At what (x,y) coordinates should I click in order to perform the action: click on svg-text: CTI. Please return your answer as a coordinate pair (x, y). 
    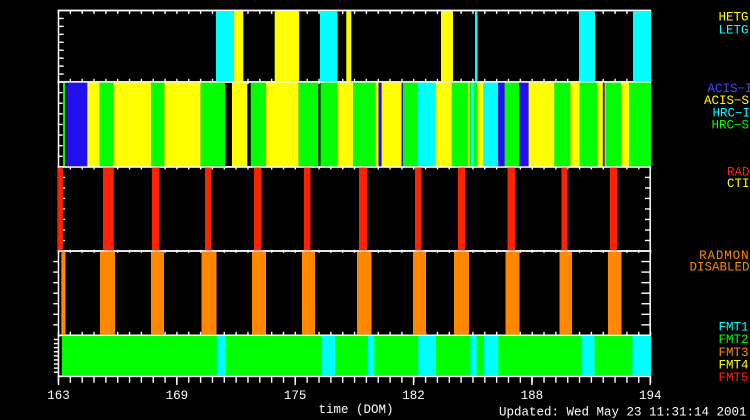
    Looking at the image, I should click on (738, 184).